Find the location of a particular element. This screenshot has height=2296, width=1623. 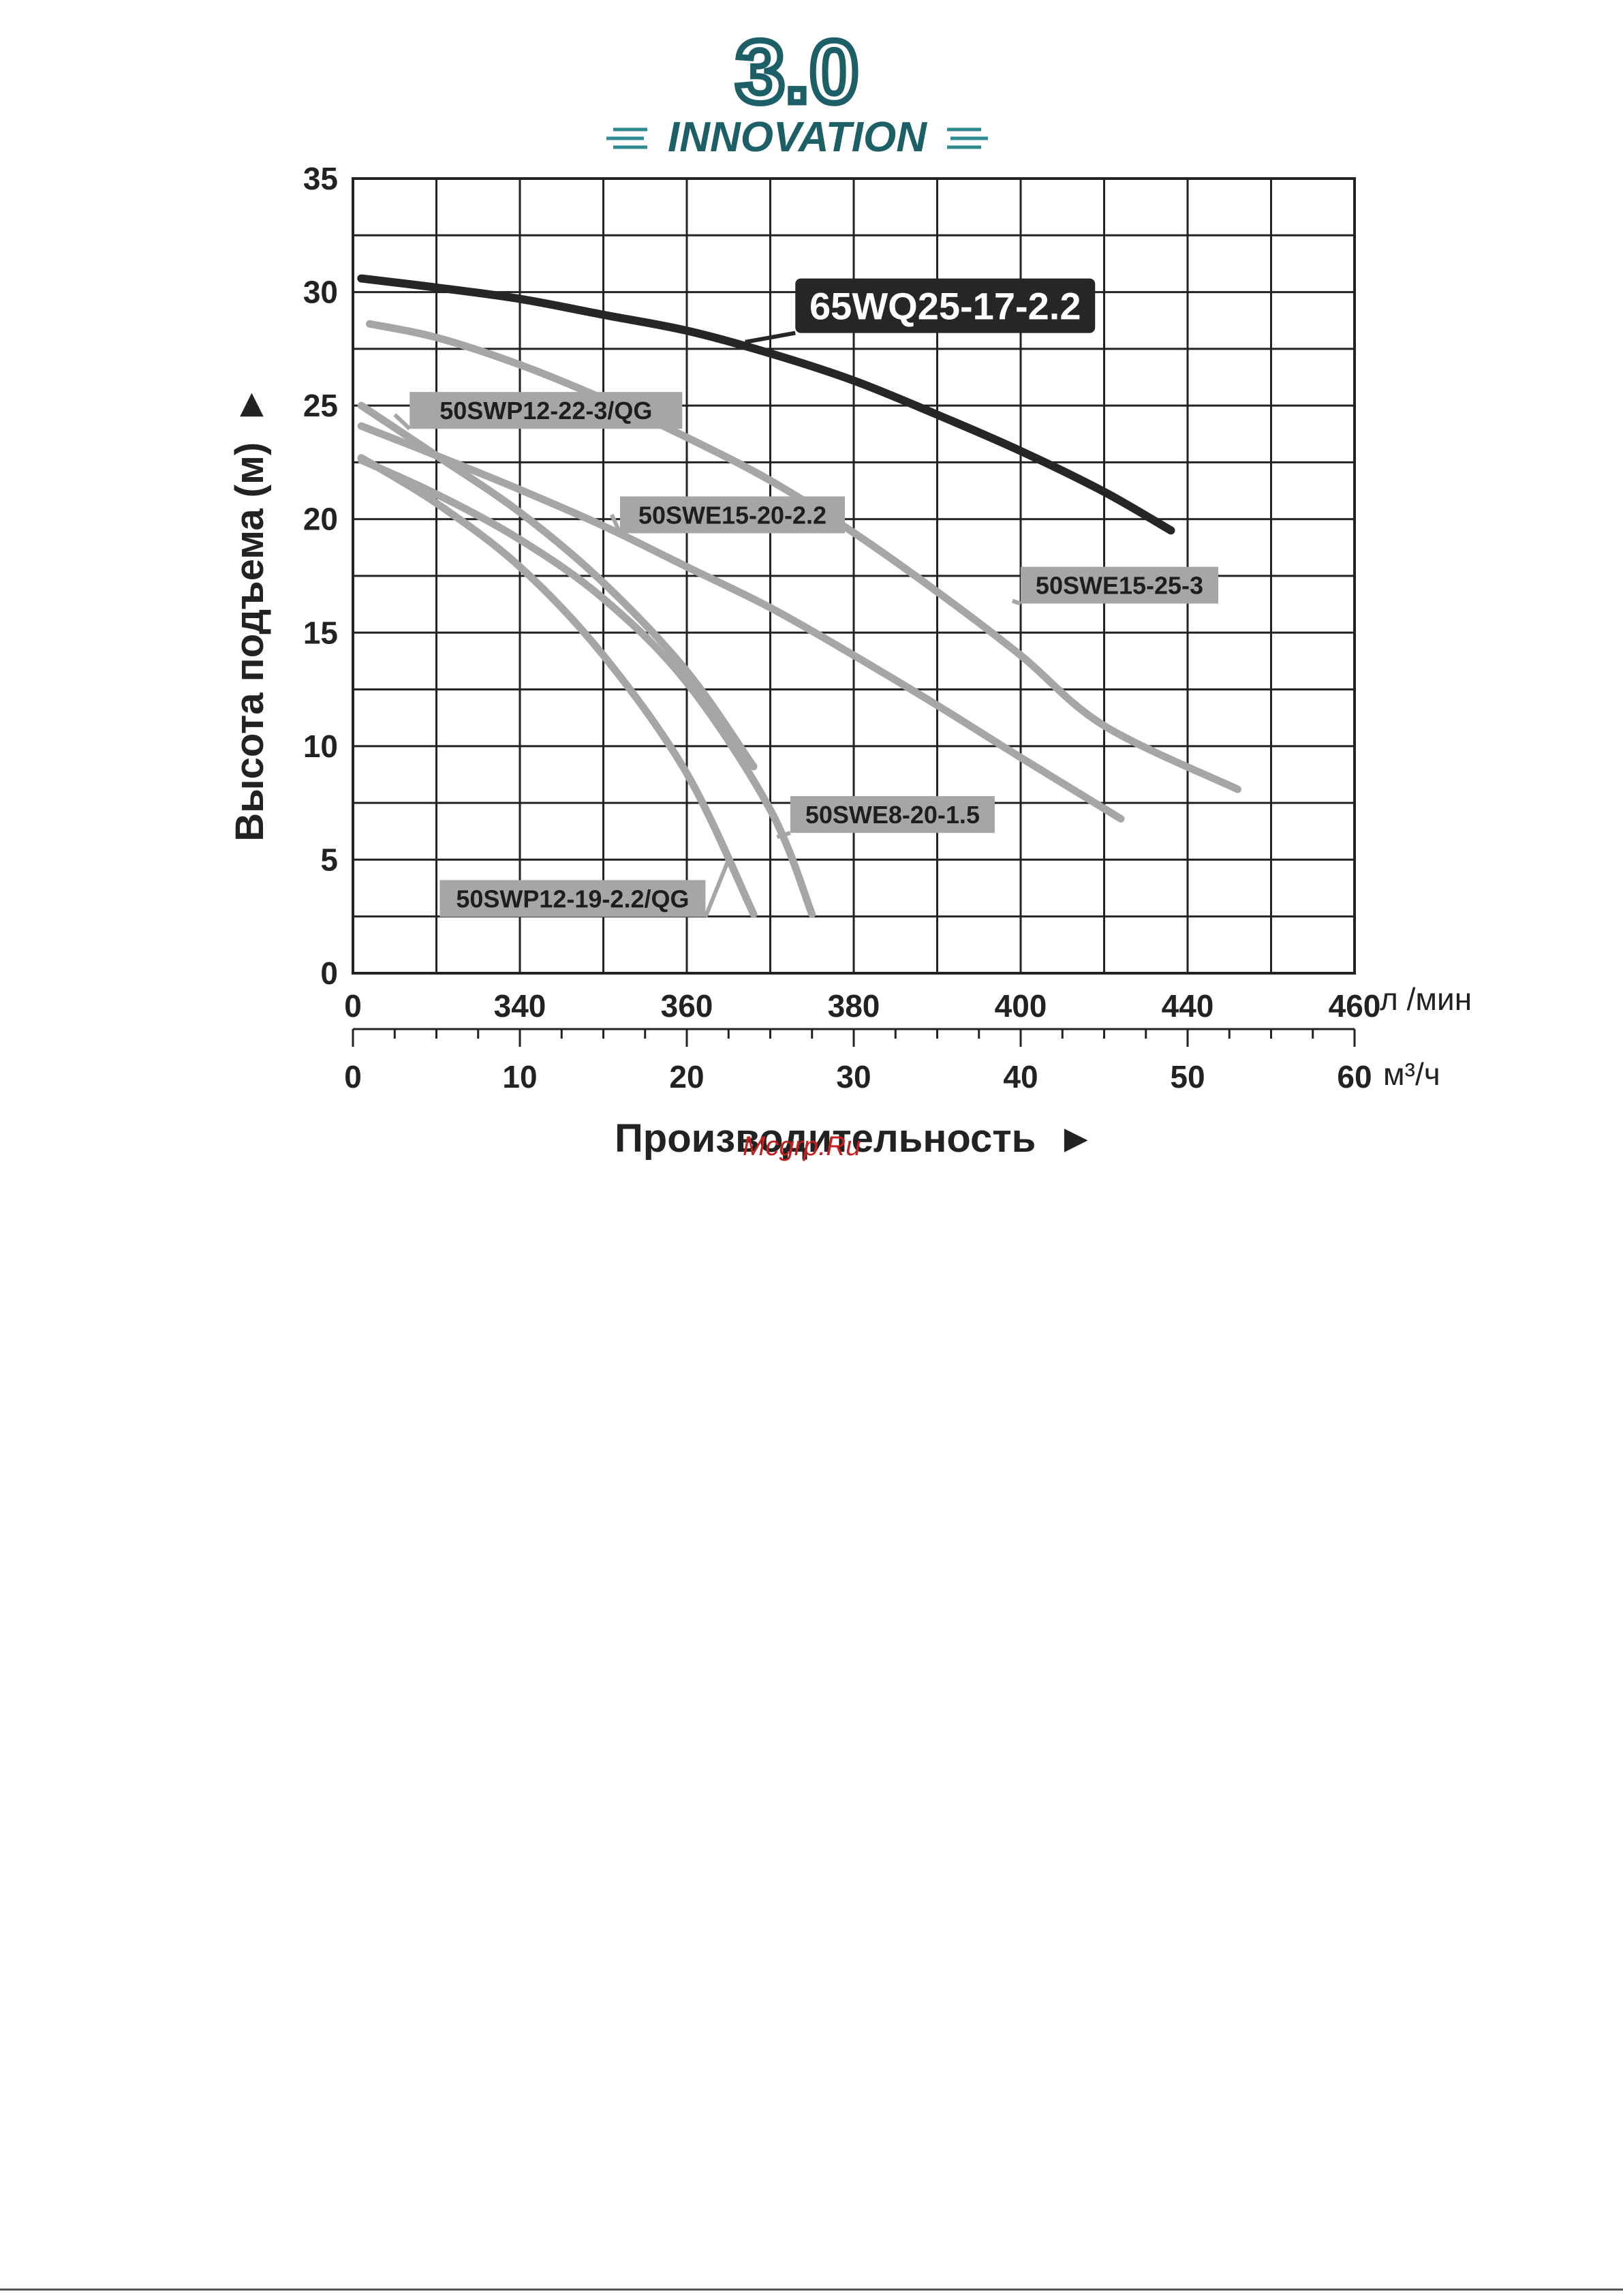

y-axis-title: Высота подъема (м) ► is located at coordinates (250, 613).